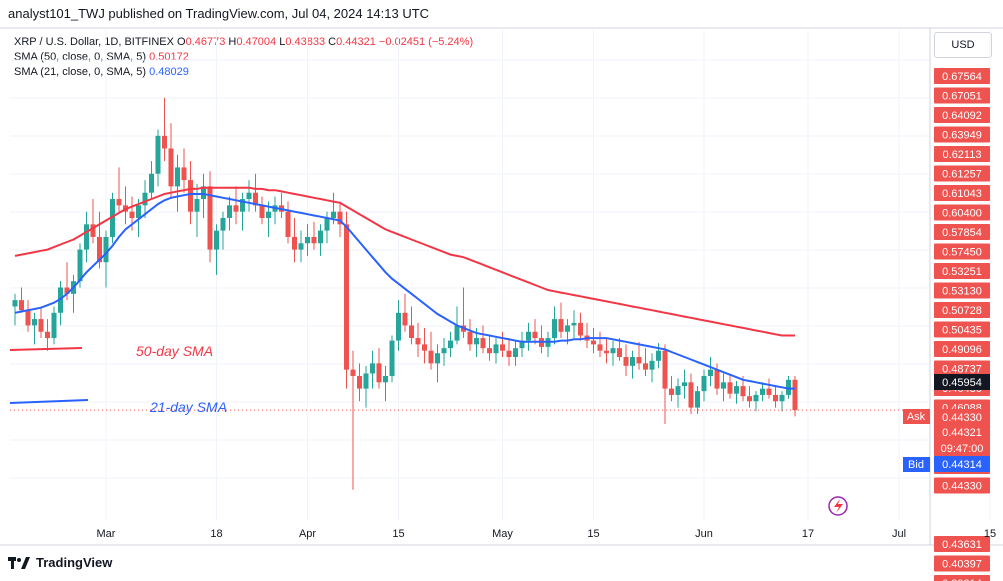  I want to click on svg-text: 0.63949, so click(962, 136).